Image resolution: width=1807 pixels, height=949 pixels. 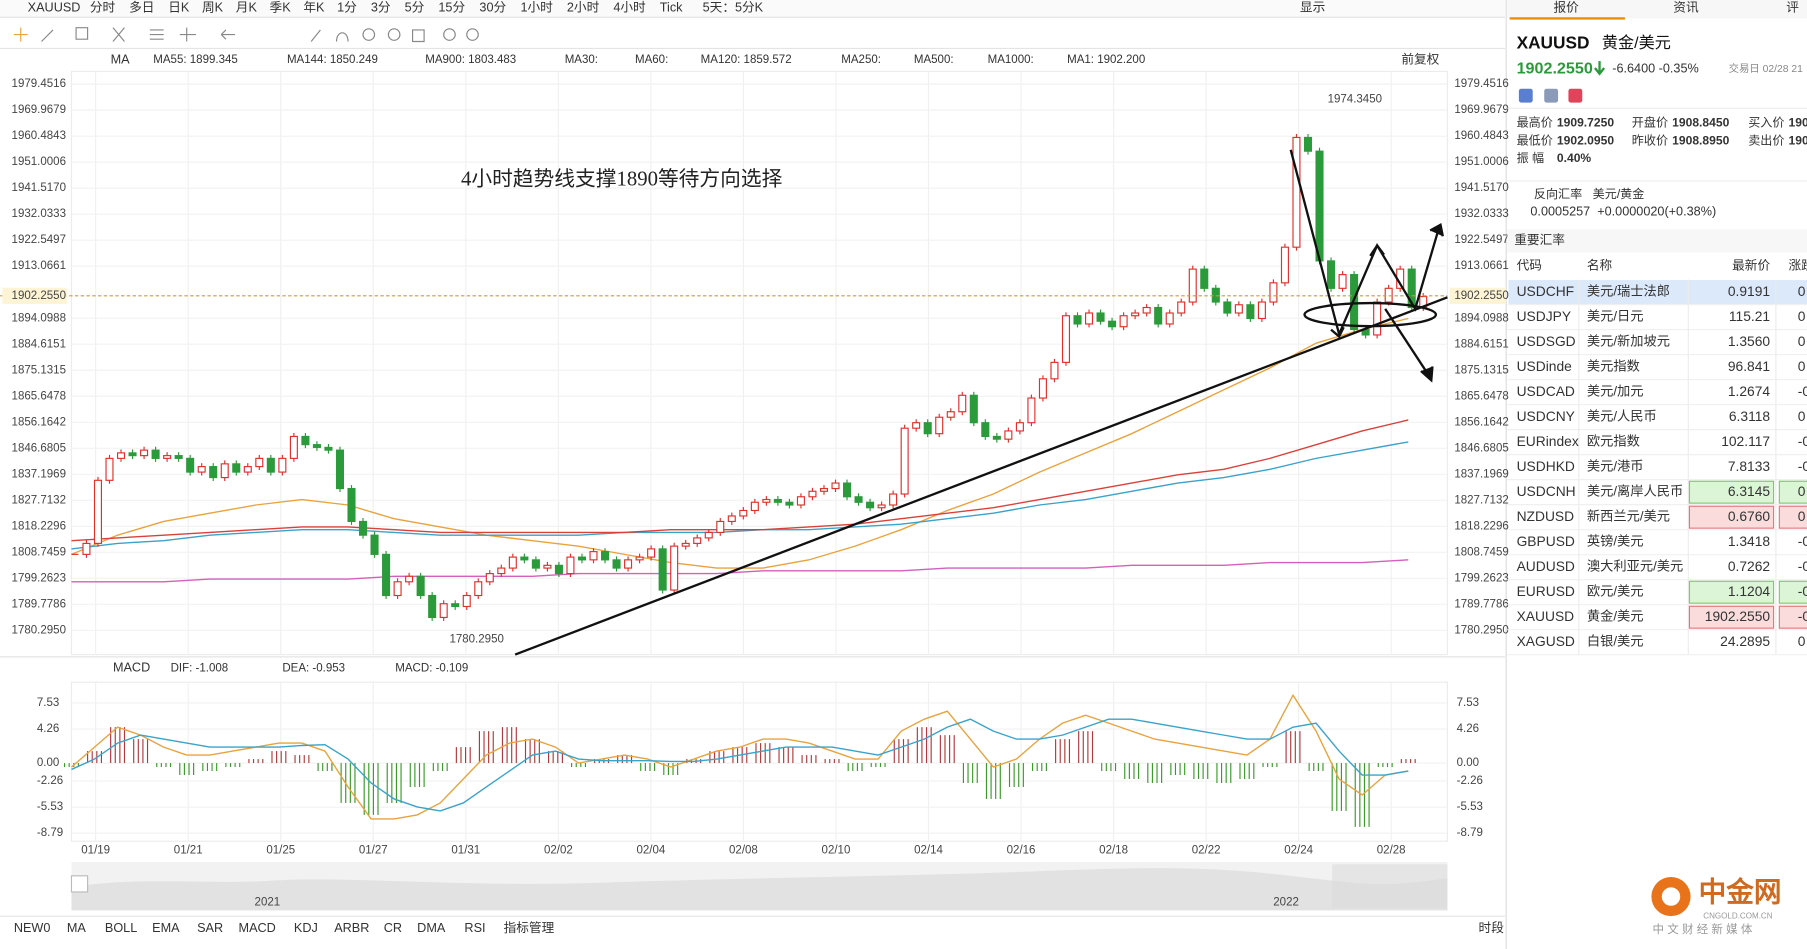 What do you see at coordinates (281, 7) in the screenshot?
I see `period-tab: 季K` at bounding box center [281, 7].